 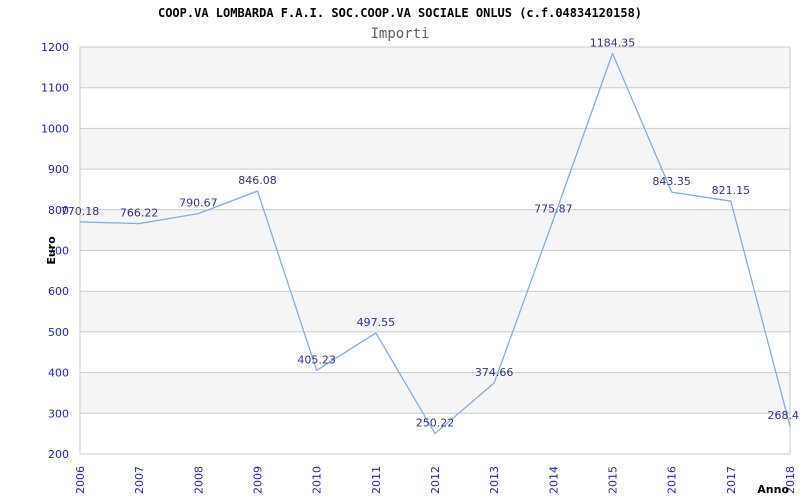 What do you see at coordinates (58, 251) in the screenshot?
I see `y-tick-label: 700` at bounding box center [58, 251].